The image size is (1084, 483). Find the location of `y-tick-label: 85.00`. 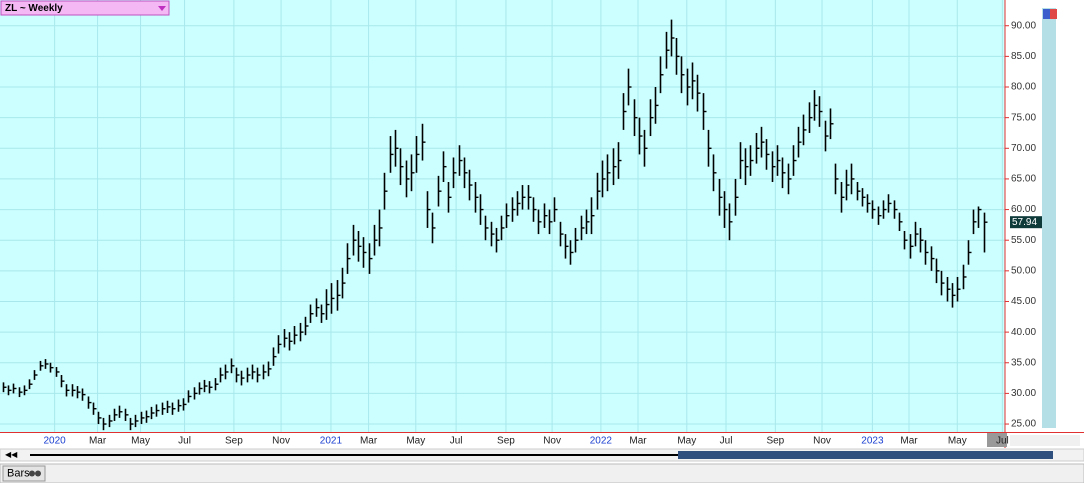

y-tick-label: 85.00 is located at coordinates (1023, 56).